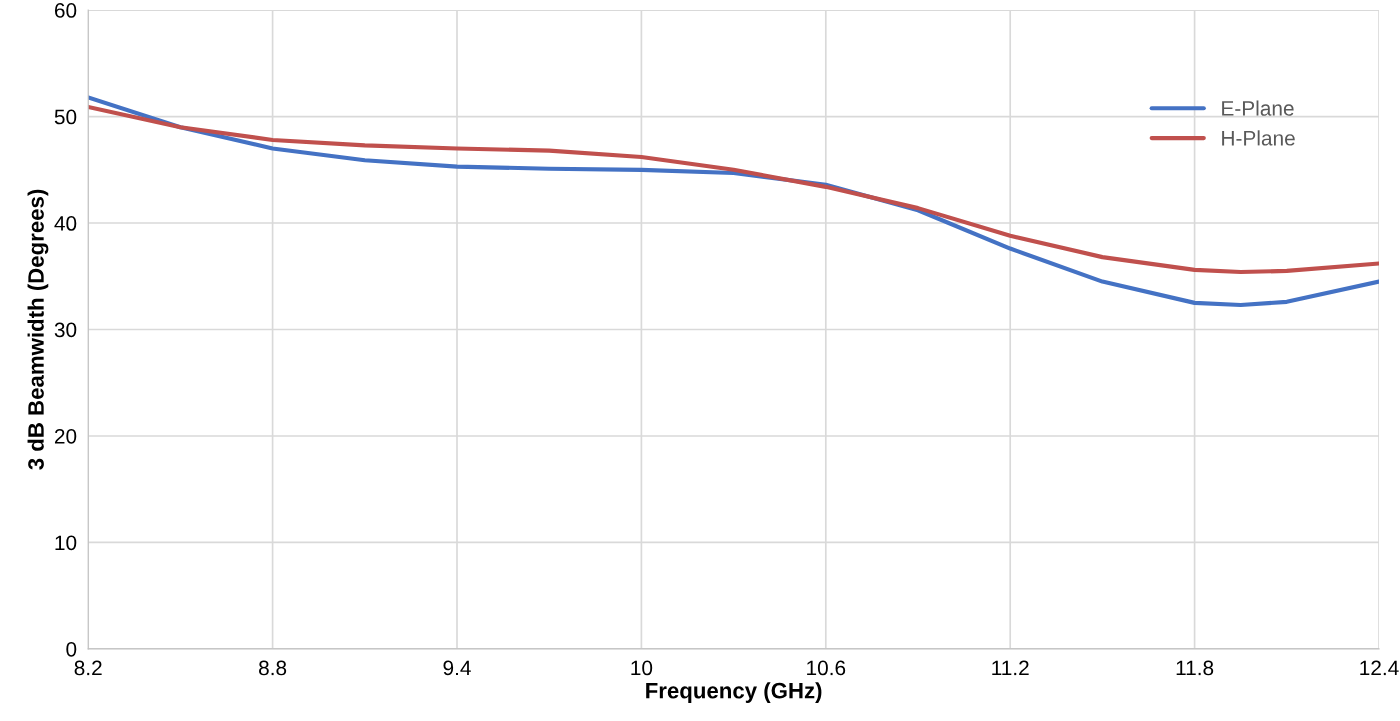  Describe the element at coordinates (273, 668) in the screenshot. I see `x-tick-label: 8.8` at that location.